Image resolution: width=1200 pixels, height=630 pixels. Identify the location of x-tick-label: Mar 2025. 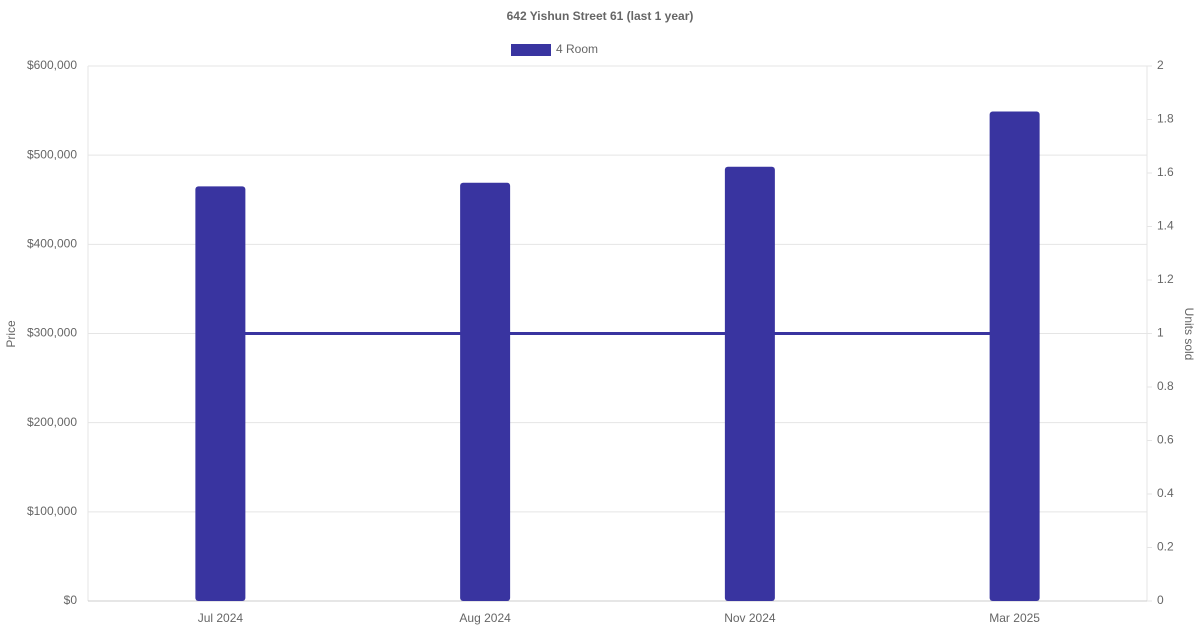
(1014, 618).